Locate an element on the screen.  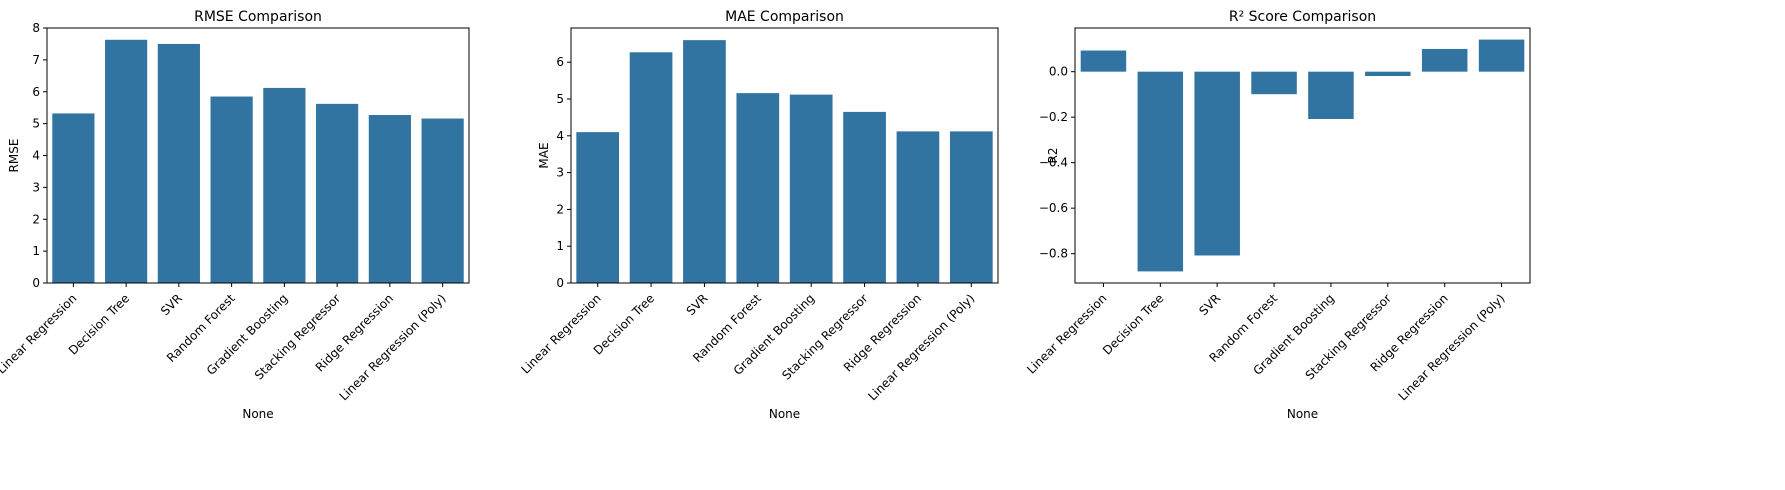
y-axis-label: RMSE is located at coordinates (14, 156).